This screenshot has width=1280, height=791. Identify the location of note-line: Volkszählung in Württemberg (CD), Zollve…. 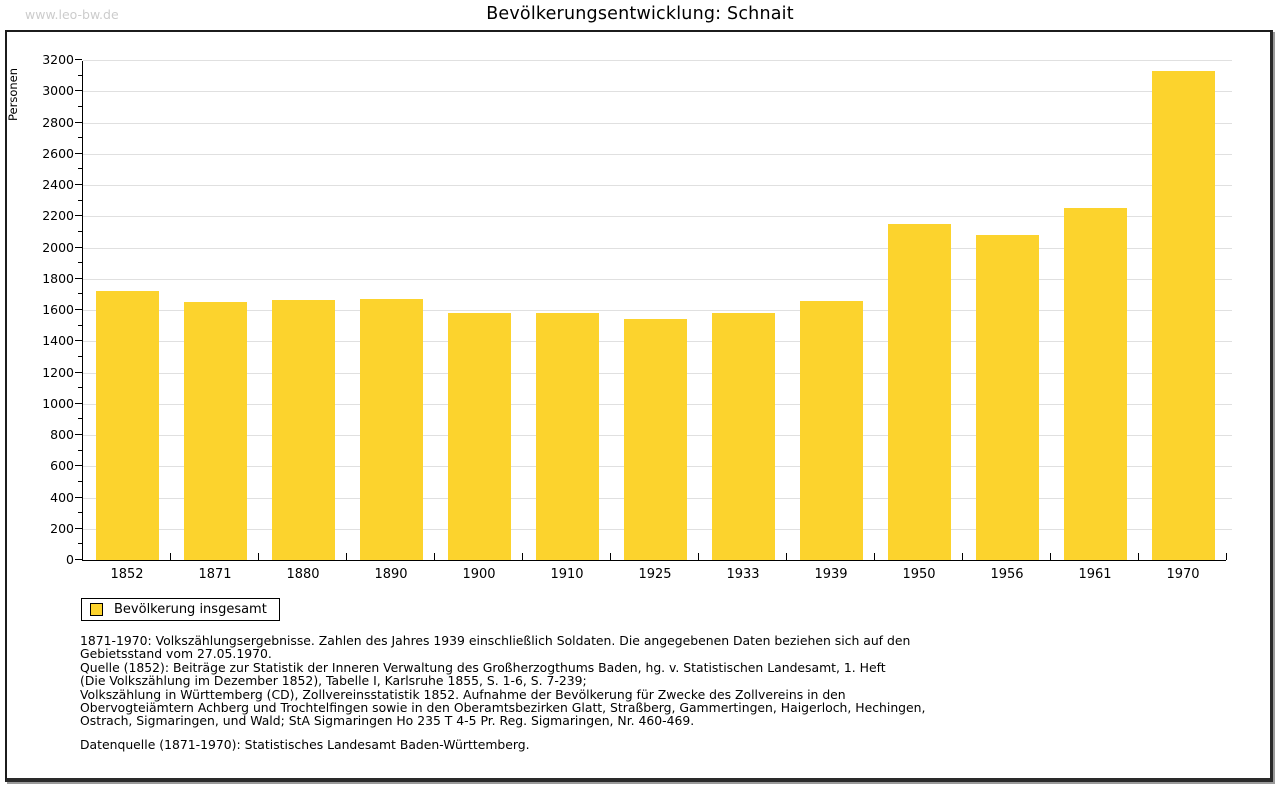
(463, 694).